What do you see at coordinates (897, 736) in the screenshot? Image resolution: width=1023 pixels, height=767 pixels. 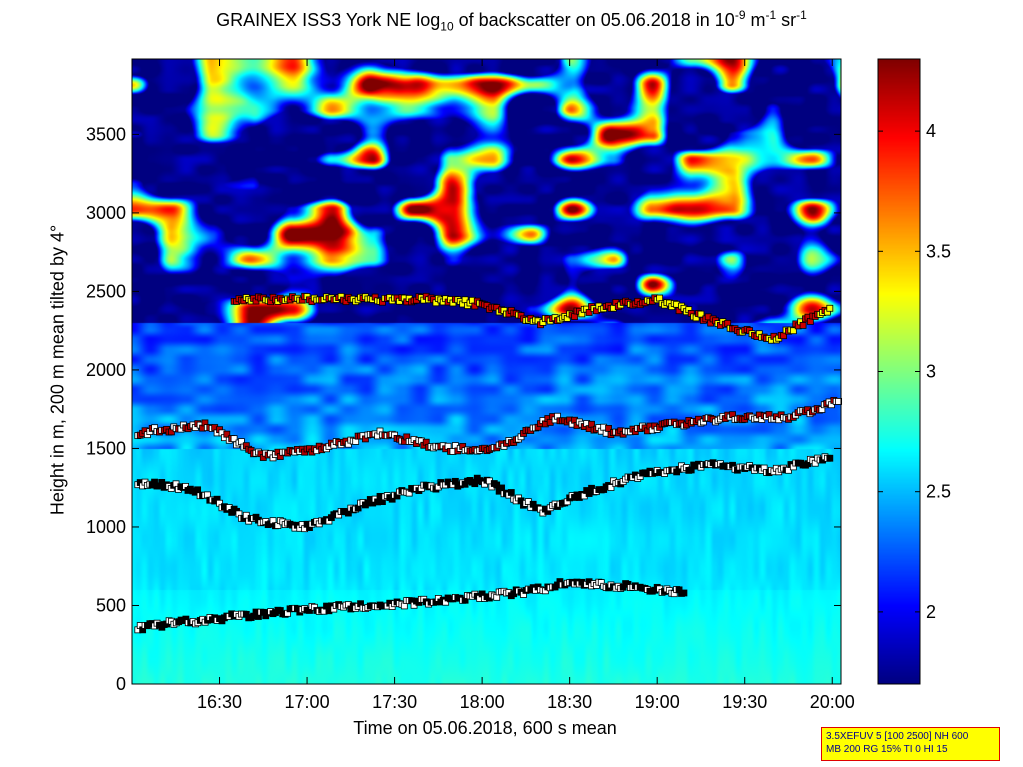 I see `info-line-1: 3.5XEFUV 5 [100 2500] NH 600` at bounding box center [897, 736].